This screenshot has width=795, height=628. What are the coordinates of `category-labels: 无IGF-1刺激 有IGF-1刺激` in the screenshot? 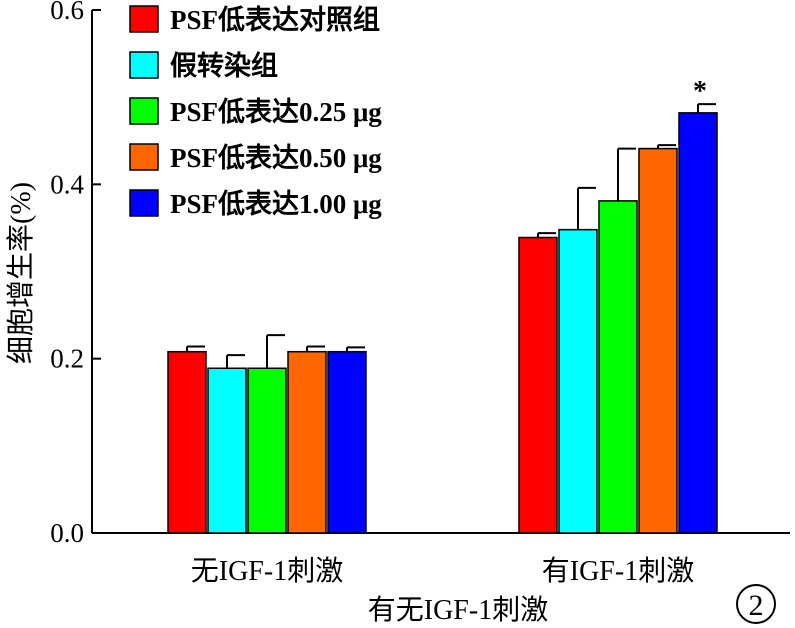 It's located at (442, 571).